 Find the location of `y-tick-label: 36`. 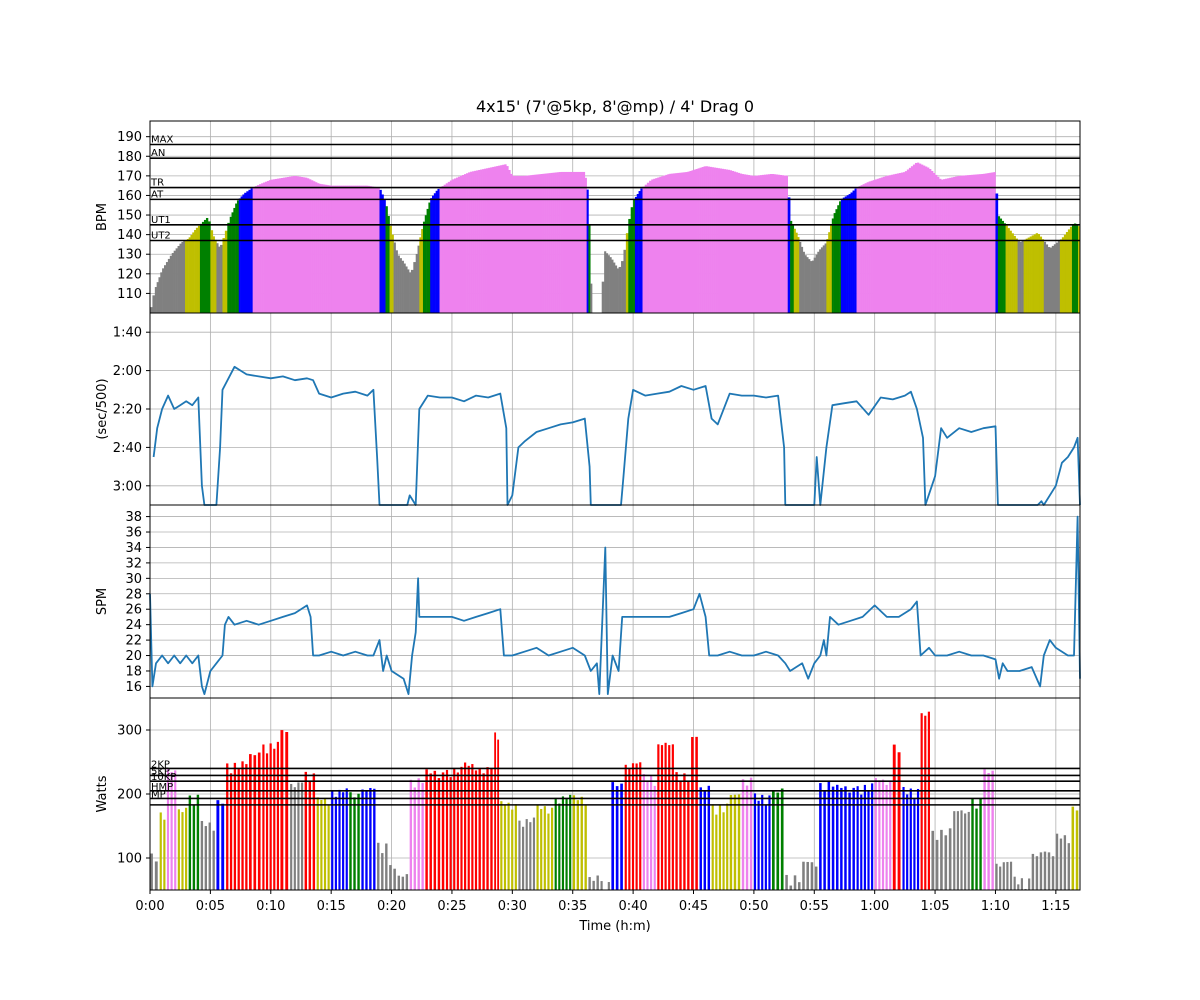

y-tick-label: 36 is located at coordinates (133, 533).